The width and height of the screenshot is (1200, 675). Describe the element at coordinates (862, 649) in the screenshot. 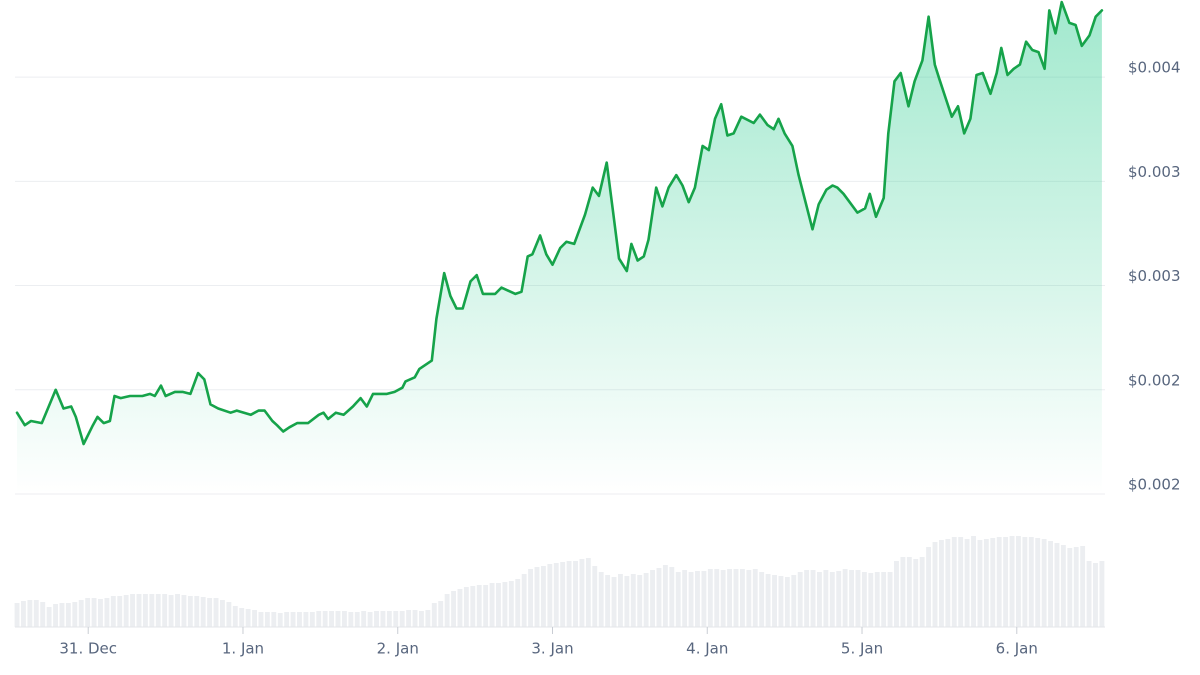

I see `x-tick-label: 5. Jan` at that location.